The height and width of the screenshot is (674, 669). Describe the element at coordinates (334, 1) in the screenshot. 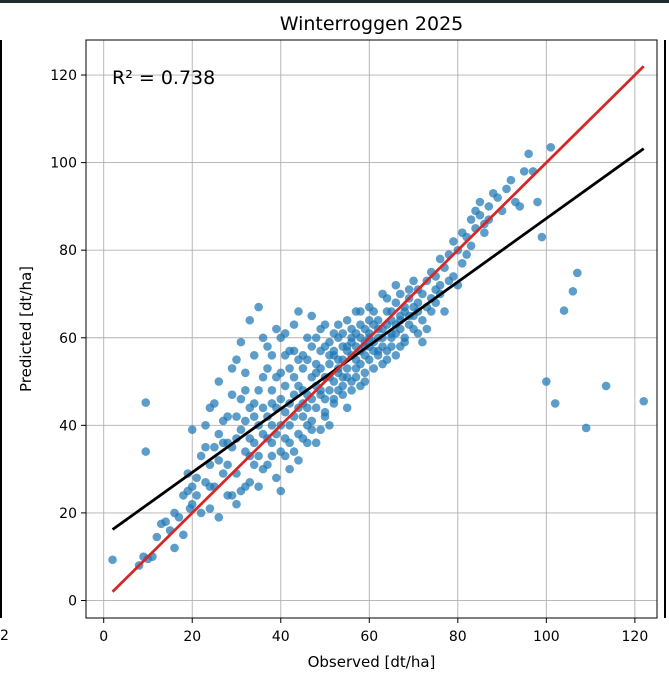

I see `window-top-border` at that location.